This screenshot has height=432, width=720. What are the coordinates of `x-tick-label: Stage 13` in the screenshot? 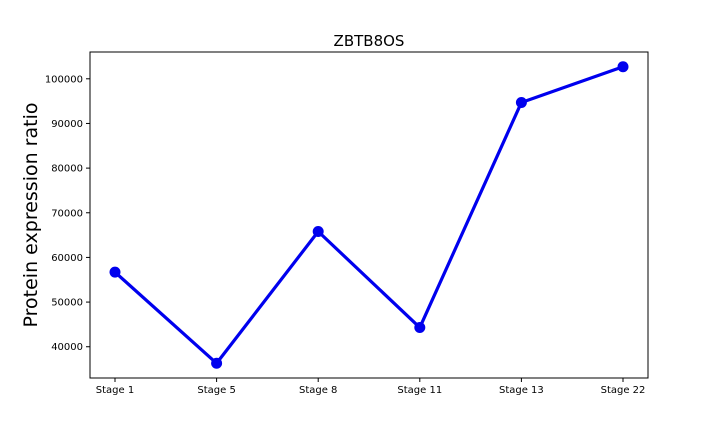 It's located at (521, 390).